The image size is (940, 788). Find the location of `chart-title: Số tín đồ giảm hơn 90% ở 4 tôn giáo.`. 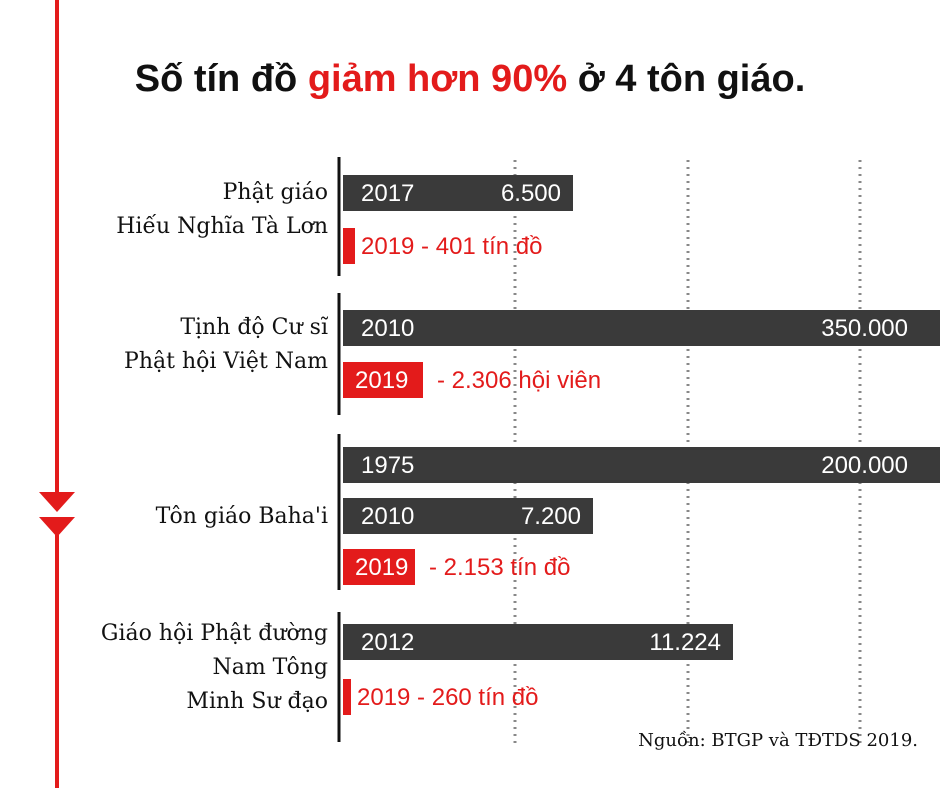

chart-title: Số tín đồ giảm hơn 90% ở 4 tôn giáo. is located at coordinates (470, 79).